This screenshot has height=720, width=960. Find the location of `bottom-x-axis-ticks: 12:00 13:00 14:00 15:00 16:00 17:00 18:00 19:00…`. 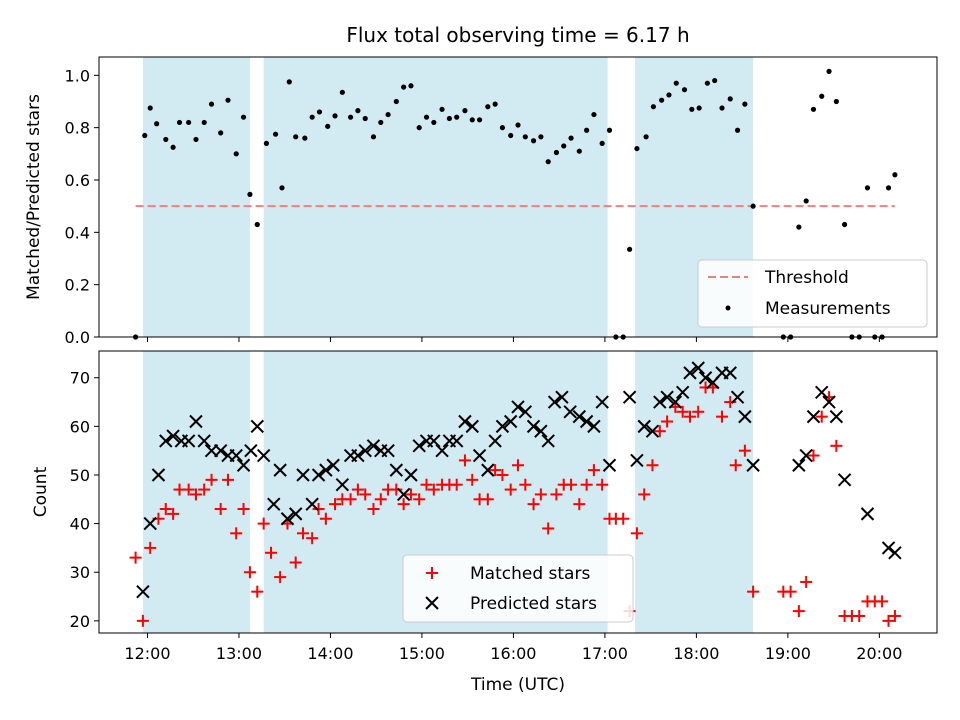

bottom-x-axis-ticks: 12:00 13:00 14:00 15:00 16:00 17:00 18:00 19:00… is located at coordinates (513, 648).